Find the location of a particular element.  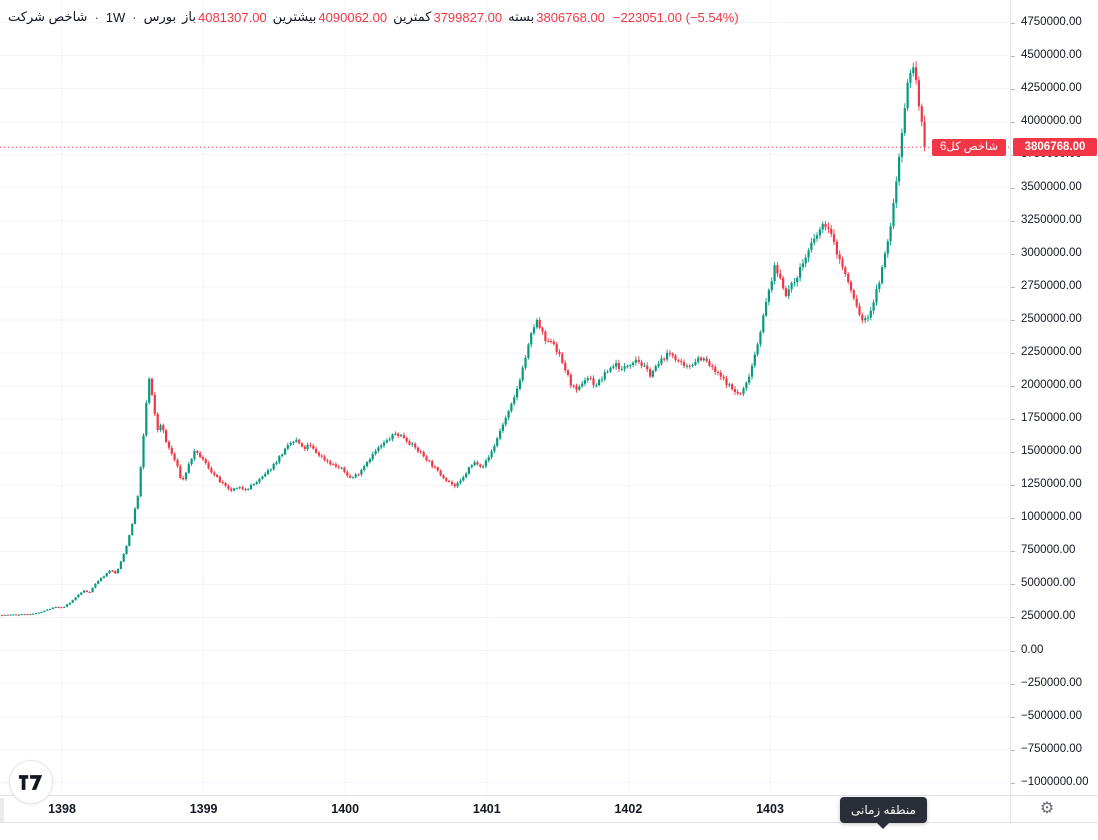

tooltip-arrow is located at coordinates (883, 825).